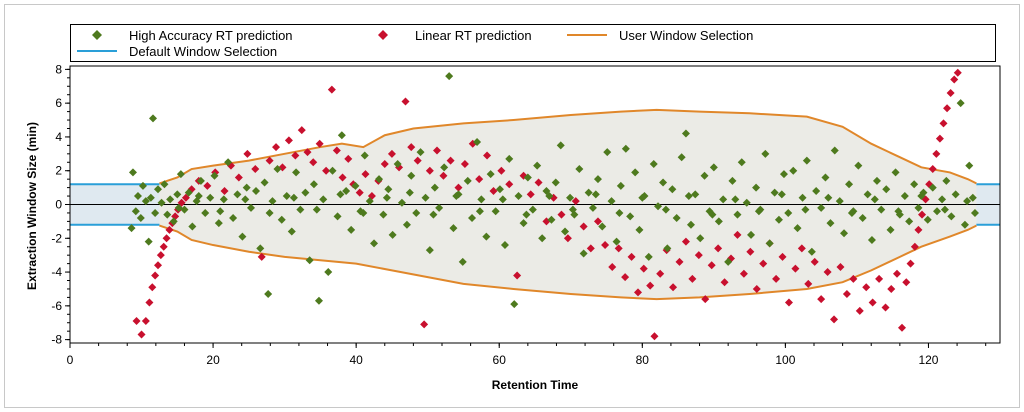 The height and width of the screenshot is (412, 1024). What do you see at coordinates (356, 360) in the screenshot?
I see `x-tick-label: 40` at bounding box center [356, 360].